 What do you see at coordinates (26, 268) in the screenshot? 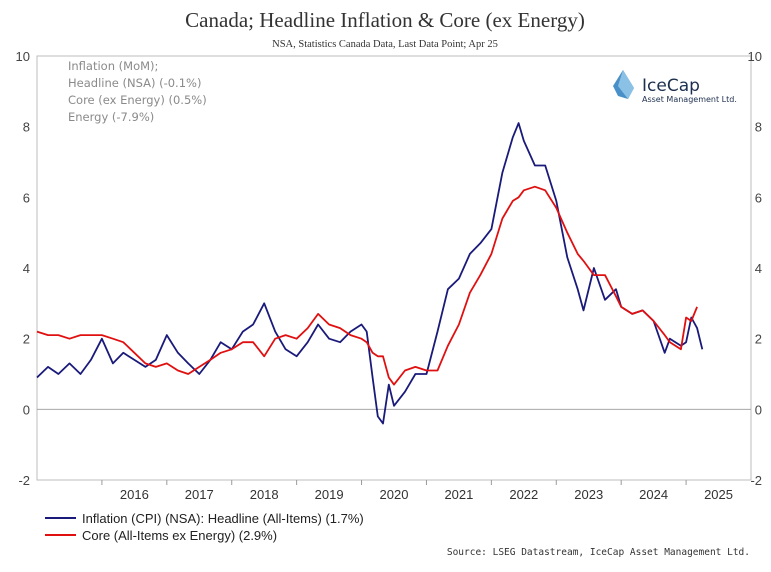
I see `y-tick-label-left: 4` at bounding box center [26, 268].